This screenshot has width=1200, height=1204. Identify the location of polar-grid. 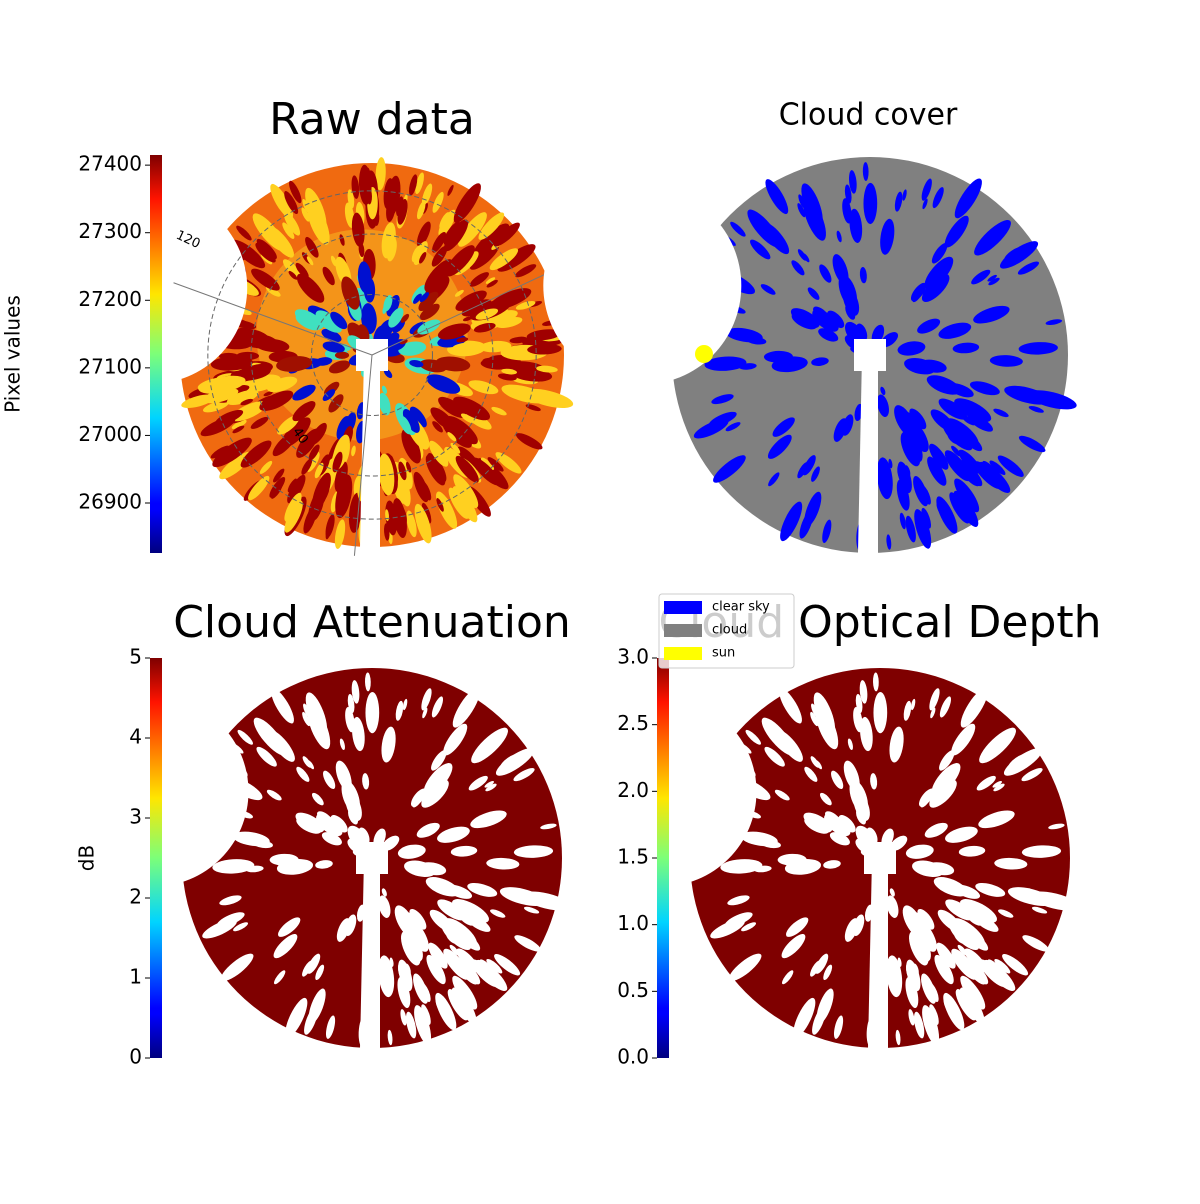
(372, 355).